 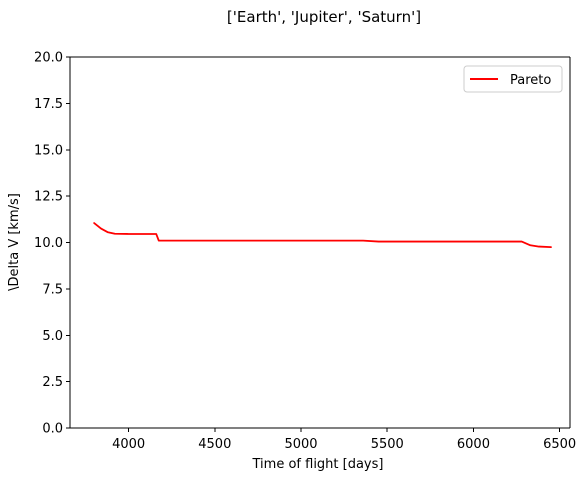 What do you see at coordinates (48, 104) in the screenshot?
I see `y-tick-label-7: 17.5` at bounding box center [48, 104].